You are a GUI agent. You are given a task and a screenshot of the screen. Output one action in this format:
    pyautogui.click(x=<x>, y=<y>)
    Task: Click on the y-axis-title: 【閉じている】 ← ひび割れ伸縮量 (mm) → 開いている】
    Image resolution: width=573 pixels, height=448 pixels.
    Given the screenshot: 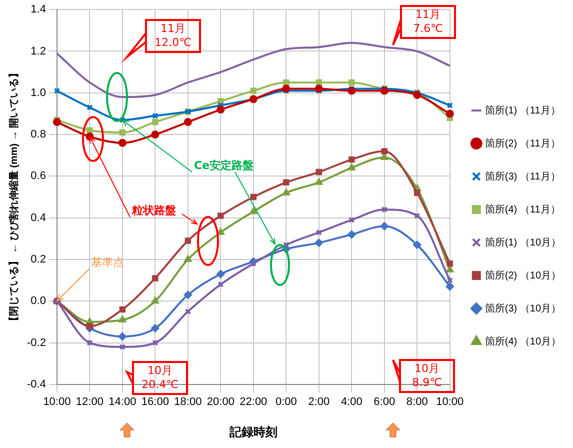 What is the action you would take?
    pyautogui.click(x=14, y=197)
    